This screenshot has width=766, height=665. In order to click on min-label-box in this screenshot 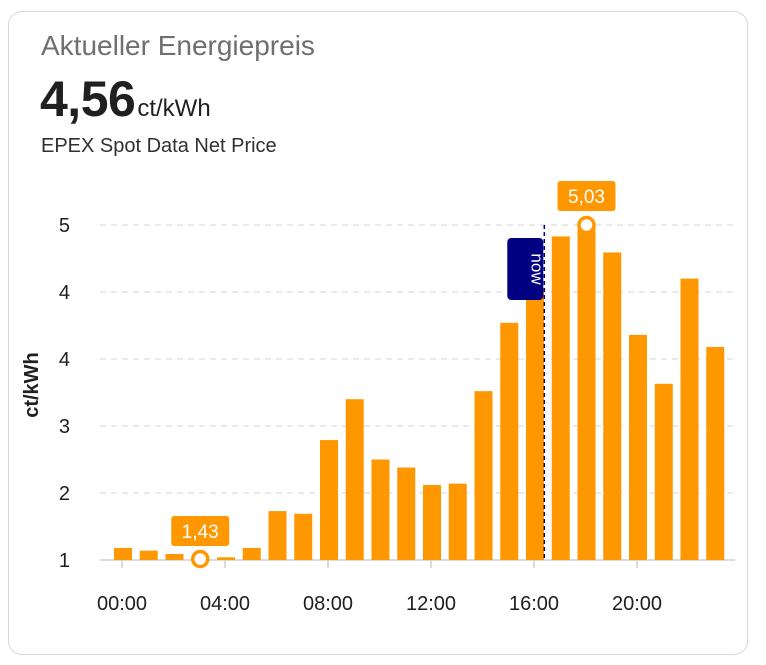, I will do `click(200, 531)`.